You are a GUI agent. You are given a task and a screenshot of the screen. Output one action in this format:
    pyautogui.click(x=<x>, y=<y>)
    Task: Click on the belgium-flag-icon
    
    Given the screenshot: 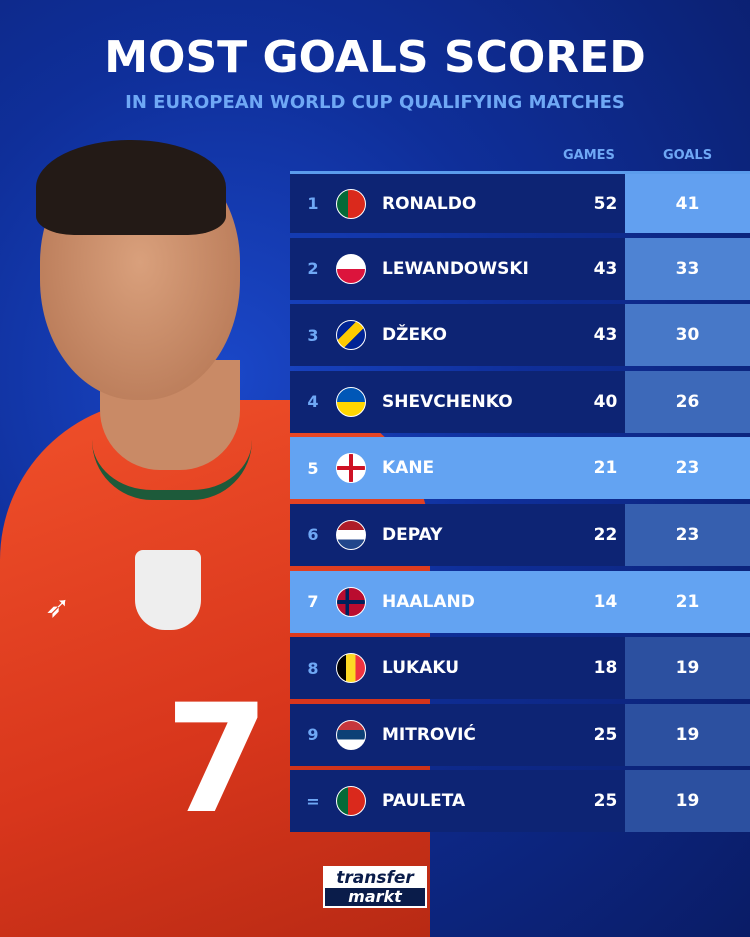 What is the action you would take?
    pyautogui.click(x=351, y=668)
    